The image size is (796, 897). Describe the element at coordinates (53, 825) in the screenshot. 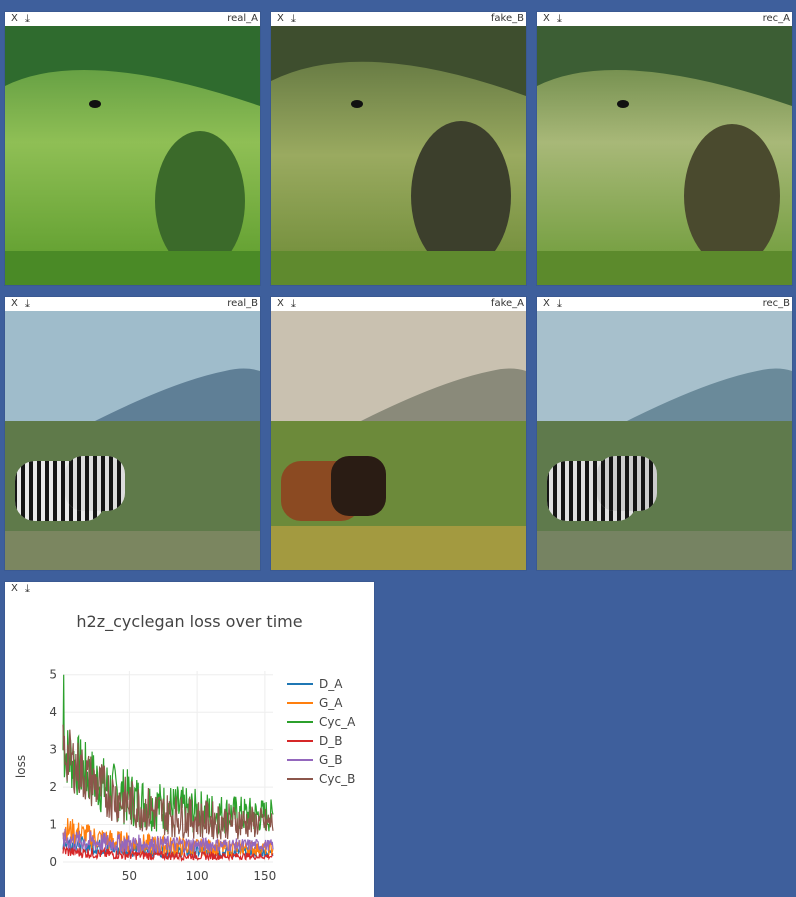

I see `y-tick-label: 1` at that location.